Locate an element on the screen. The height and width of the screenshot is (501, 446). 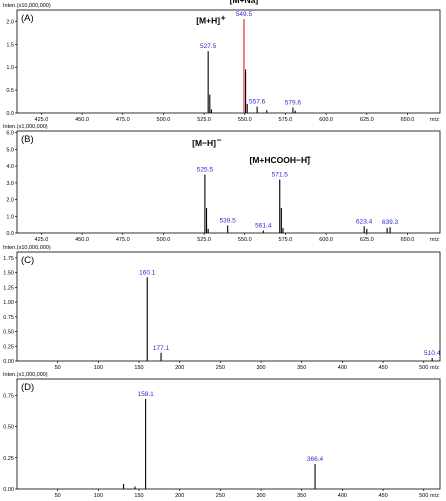
y-tick-label: 1.75 is located at coordinates (8, 259).